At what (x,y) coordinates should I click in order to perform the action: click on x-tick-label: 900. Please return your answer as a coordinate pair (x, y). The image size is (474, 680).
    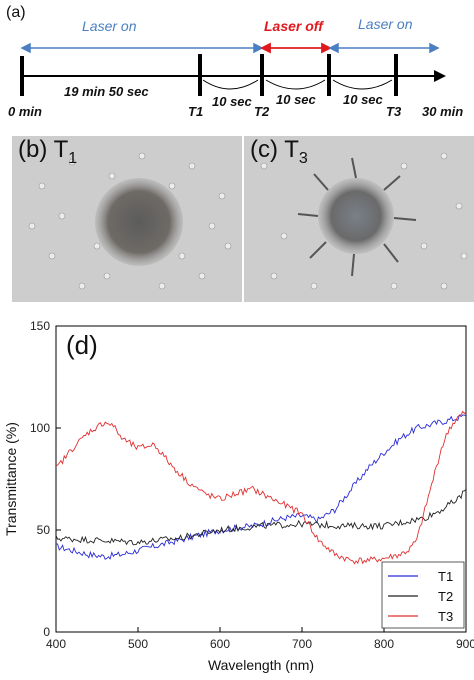
    Looking at the image, I should click on (465, 644).